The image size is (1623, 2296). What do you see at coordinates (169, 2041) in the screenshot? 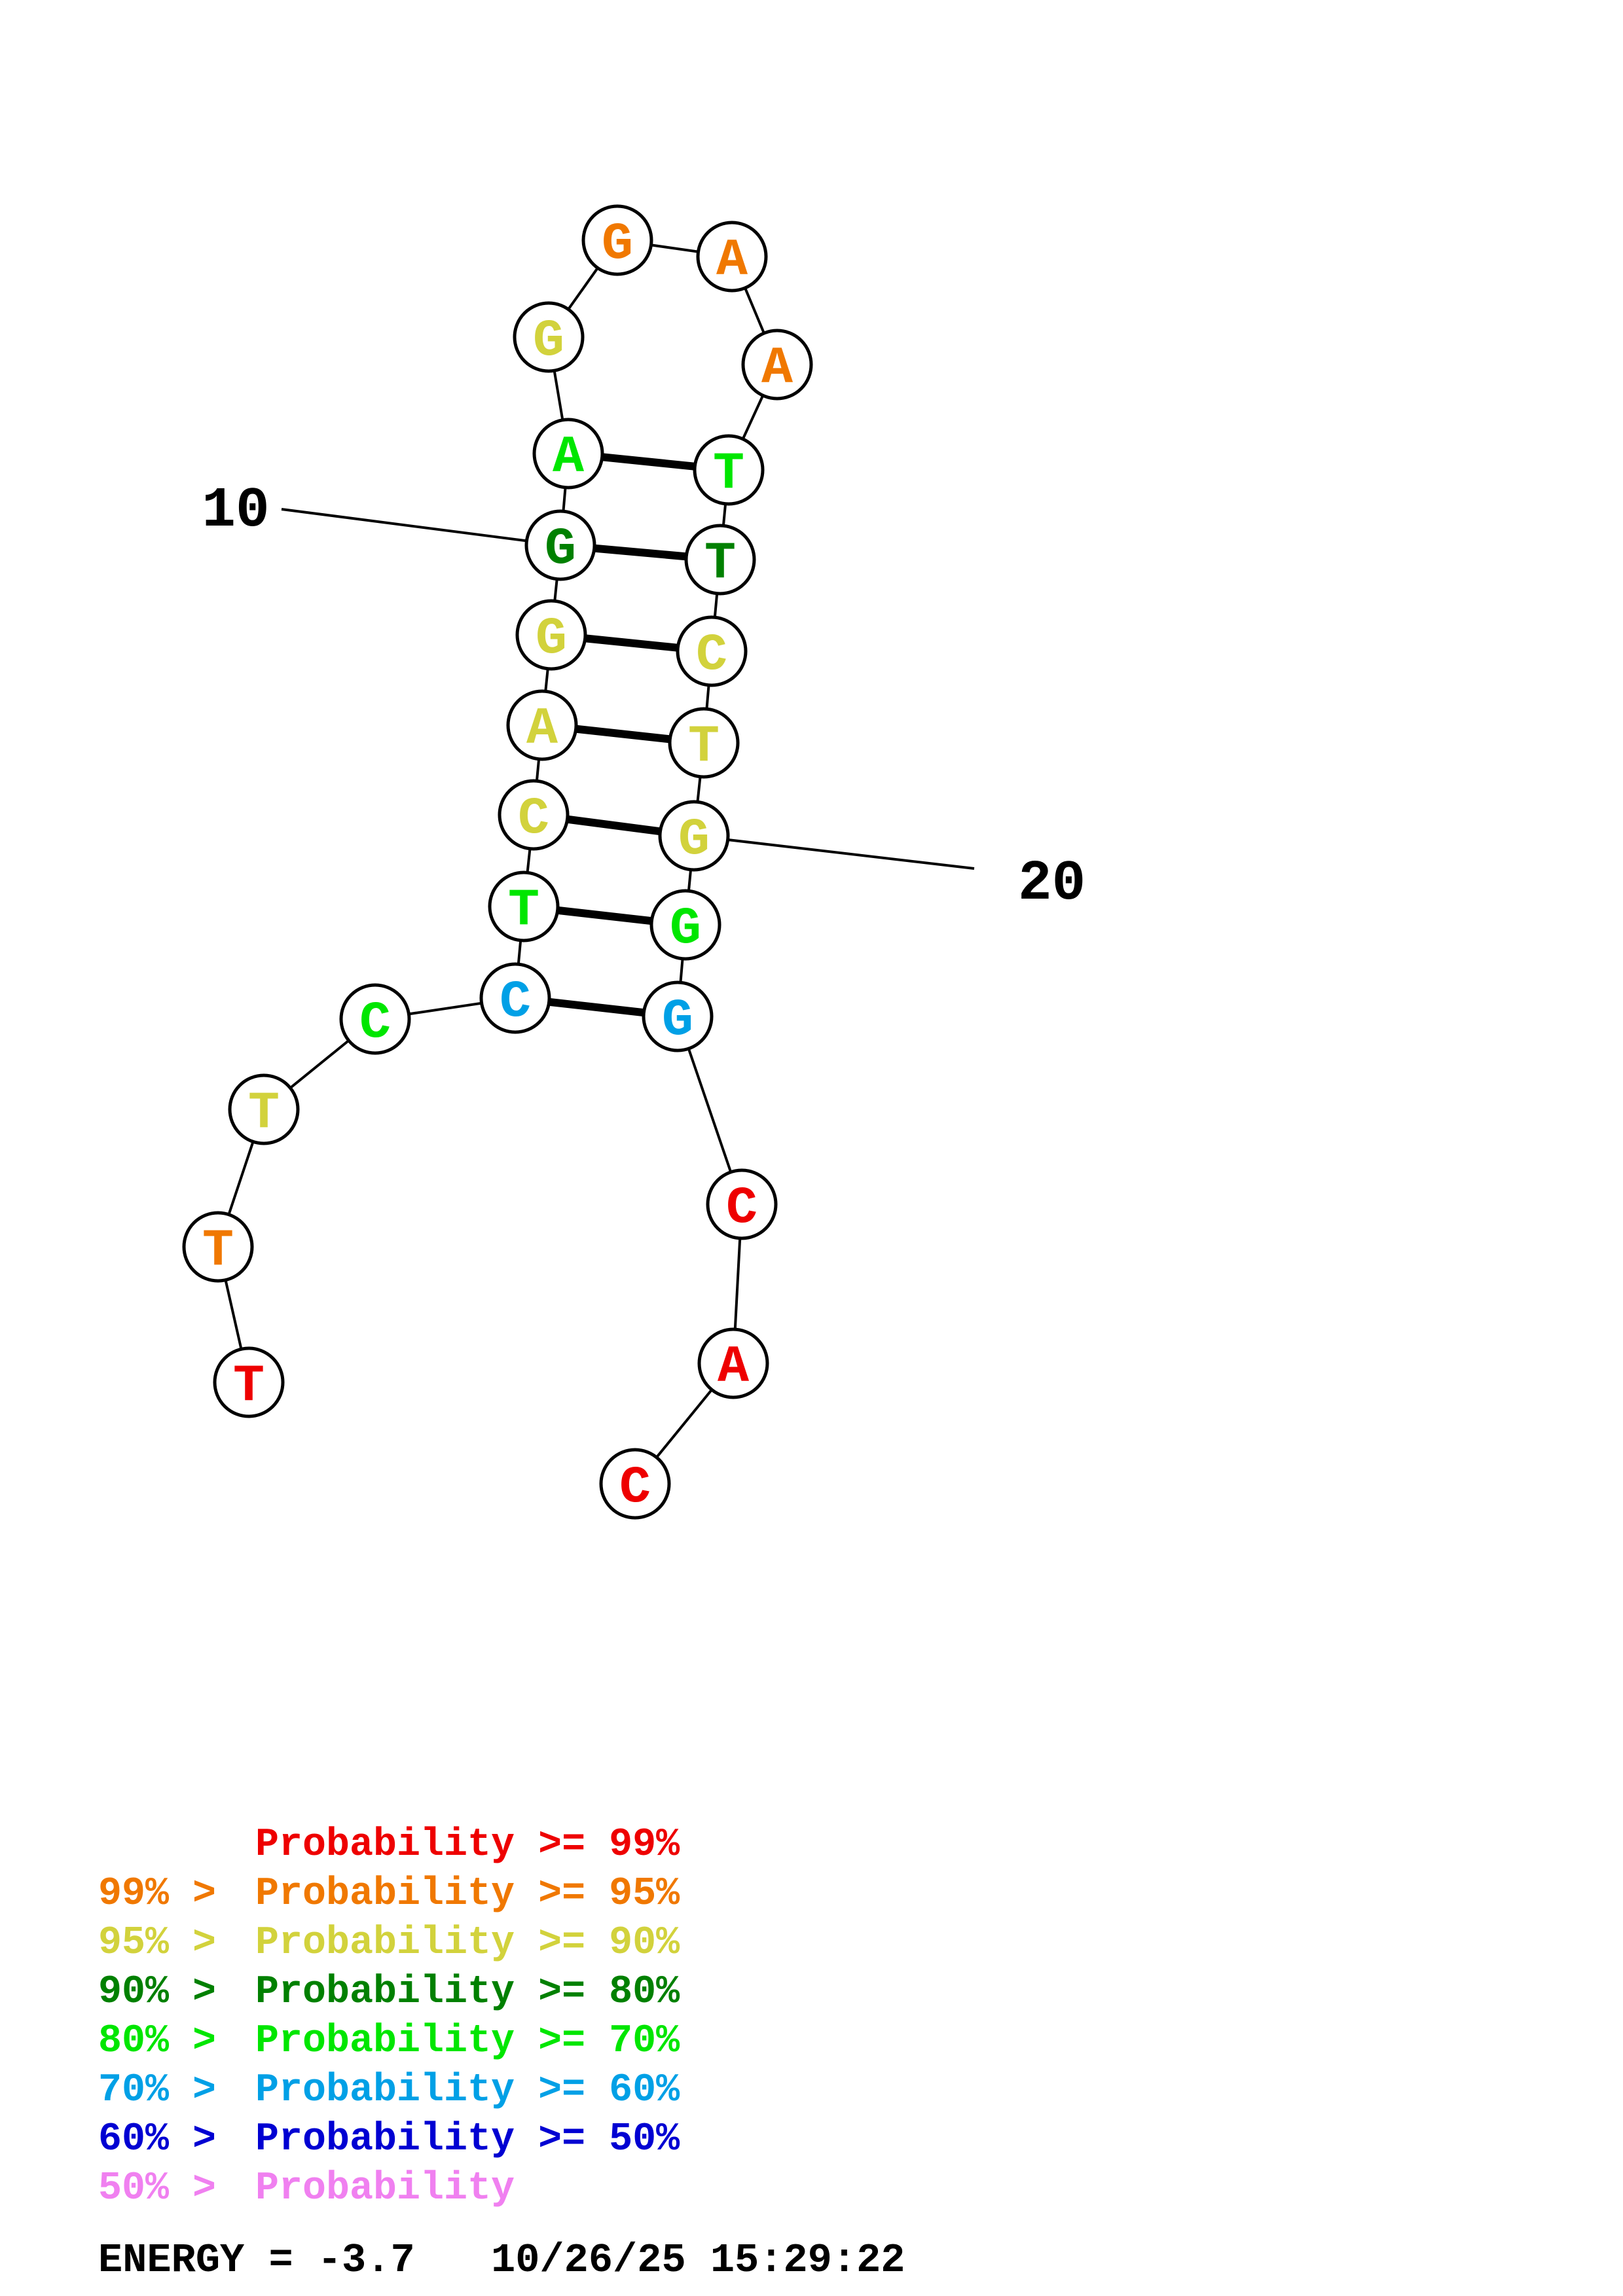
I see `legend-prefix: 80% >` at bounding box center [169, 2041].